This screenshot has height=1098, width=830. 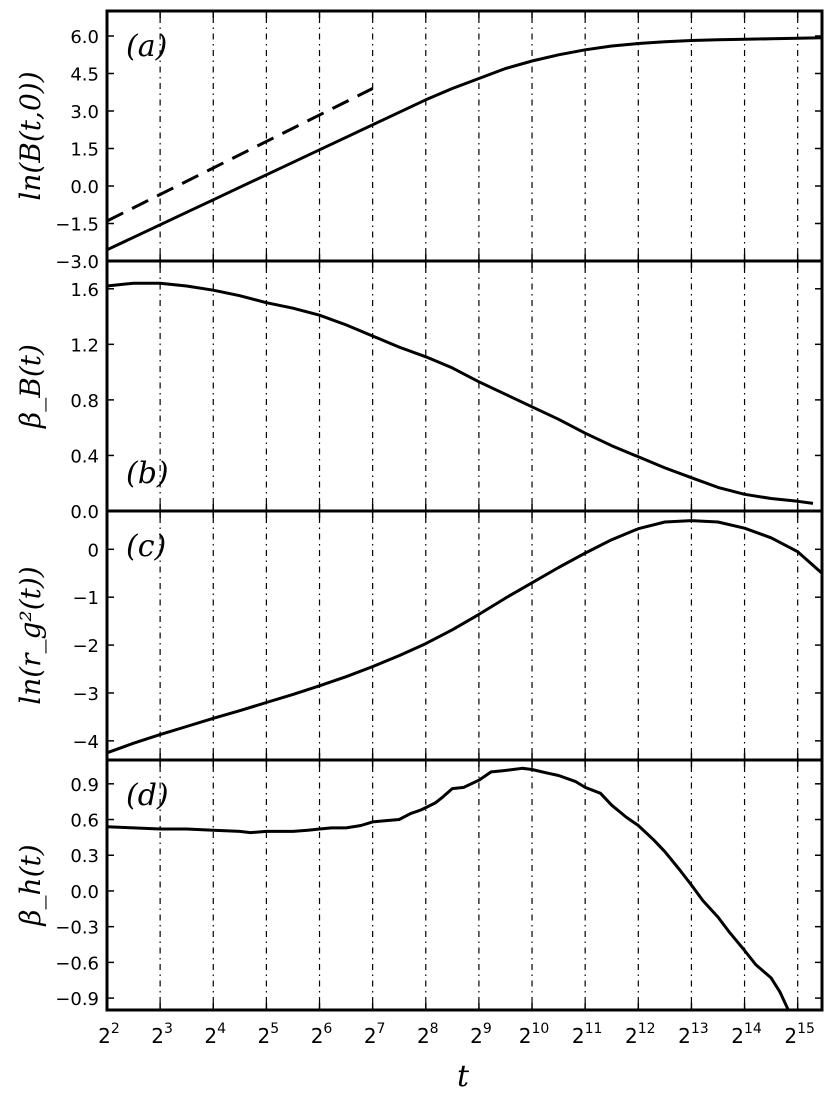 I want to click on y-tick-label: −3.0, so click(x=77, y=262).